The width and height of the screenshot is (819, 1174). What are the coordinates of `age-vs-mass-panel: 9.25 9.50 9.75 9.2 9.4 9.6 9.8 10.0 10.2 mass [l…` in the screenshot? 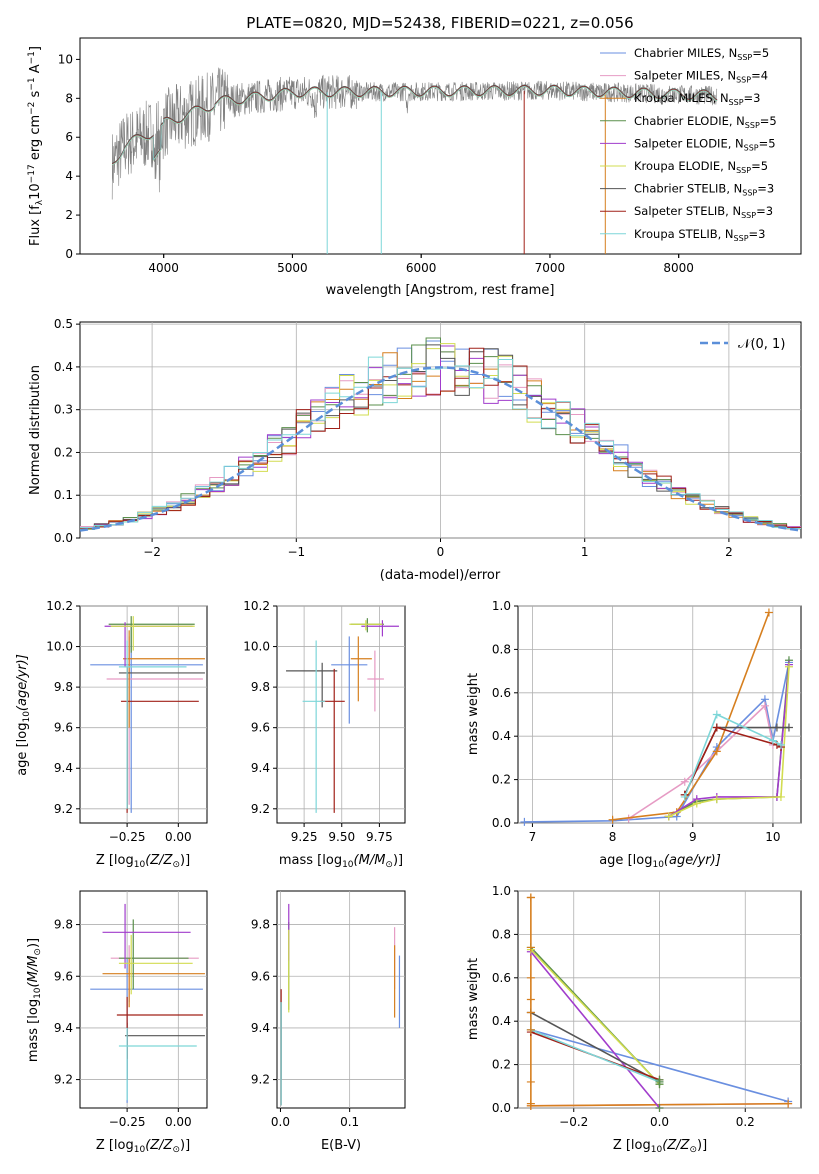 It's located at (324, 734).